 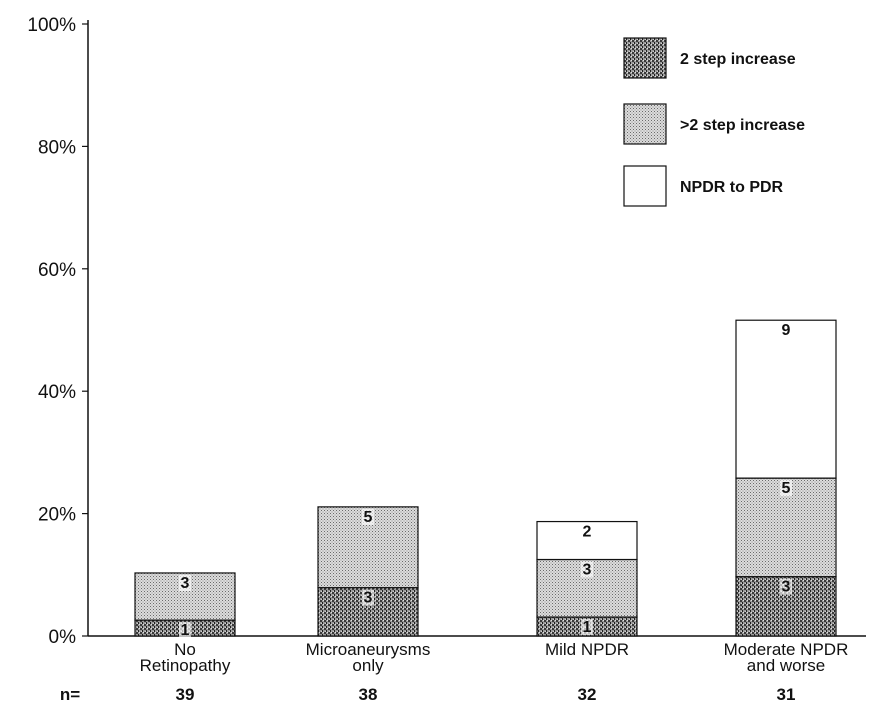 What do you see at coordinates (185, 665) in the screenshot?
I see `x-category-label: Retinopathy` at bounding box center [185, 665].